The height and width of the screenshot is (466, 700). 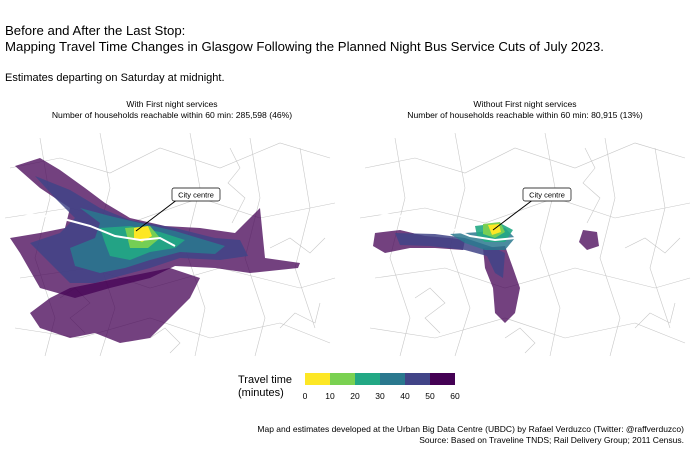 I want to click on legend-tick-50: 50, so click(x=430, y=396).